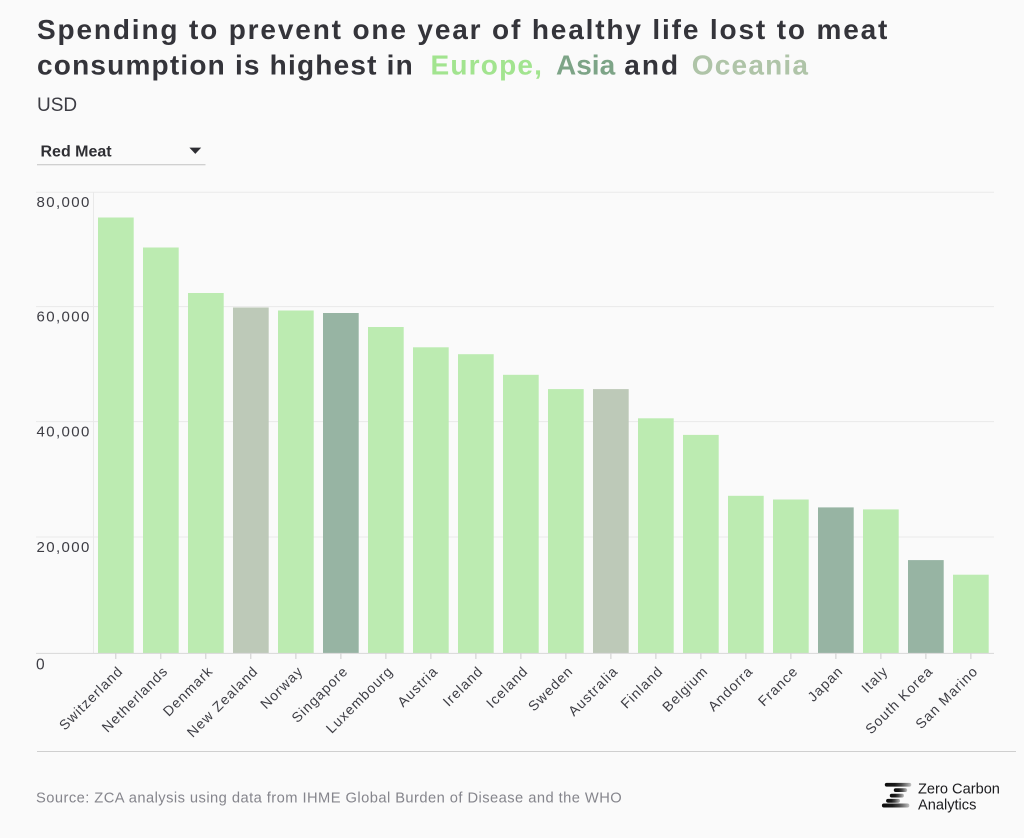 Image resolution: width=1024 pixels, height=838 pixels. What do you see at coordinates (40, 665) in the screenshot?
I see `svg-text: 0` at bounding box center [40, 665].